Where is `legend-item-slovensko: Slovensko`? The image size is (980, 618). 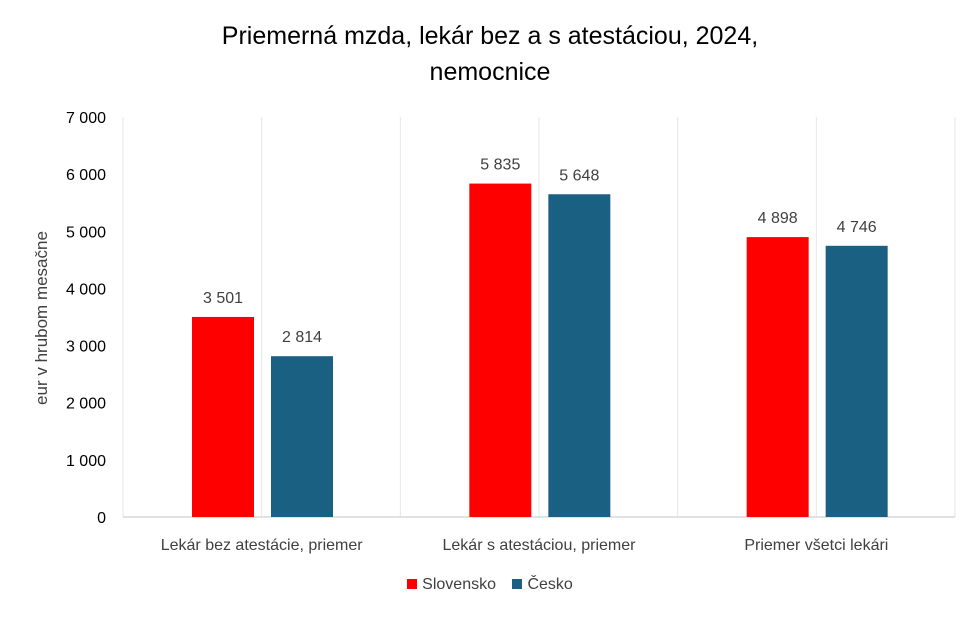 legend-item-slovensko: Slovensko is located at coordinates (451, 585).